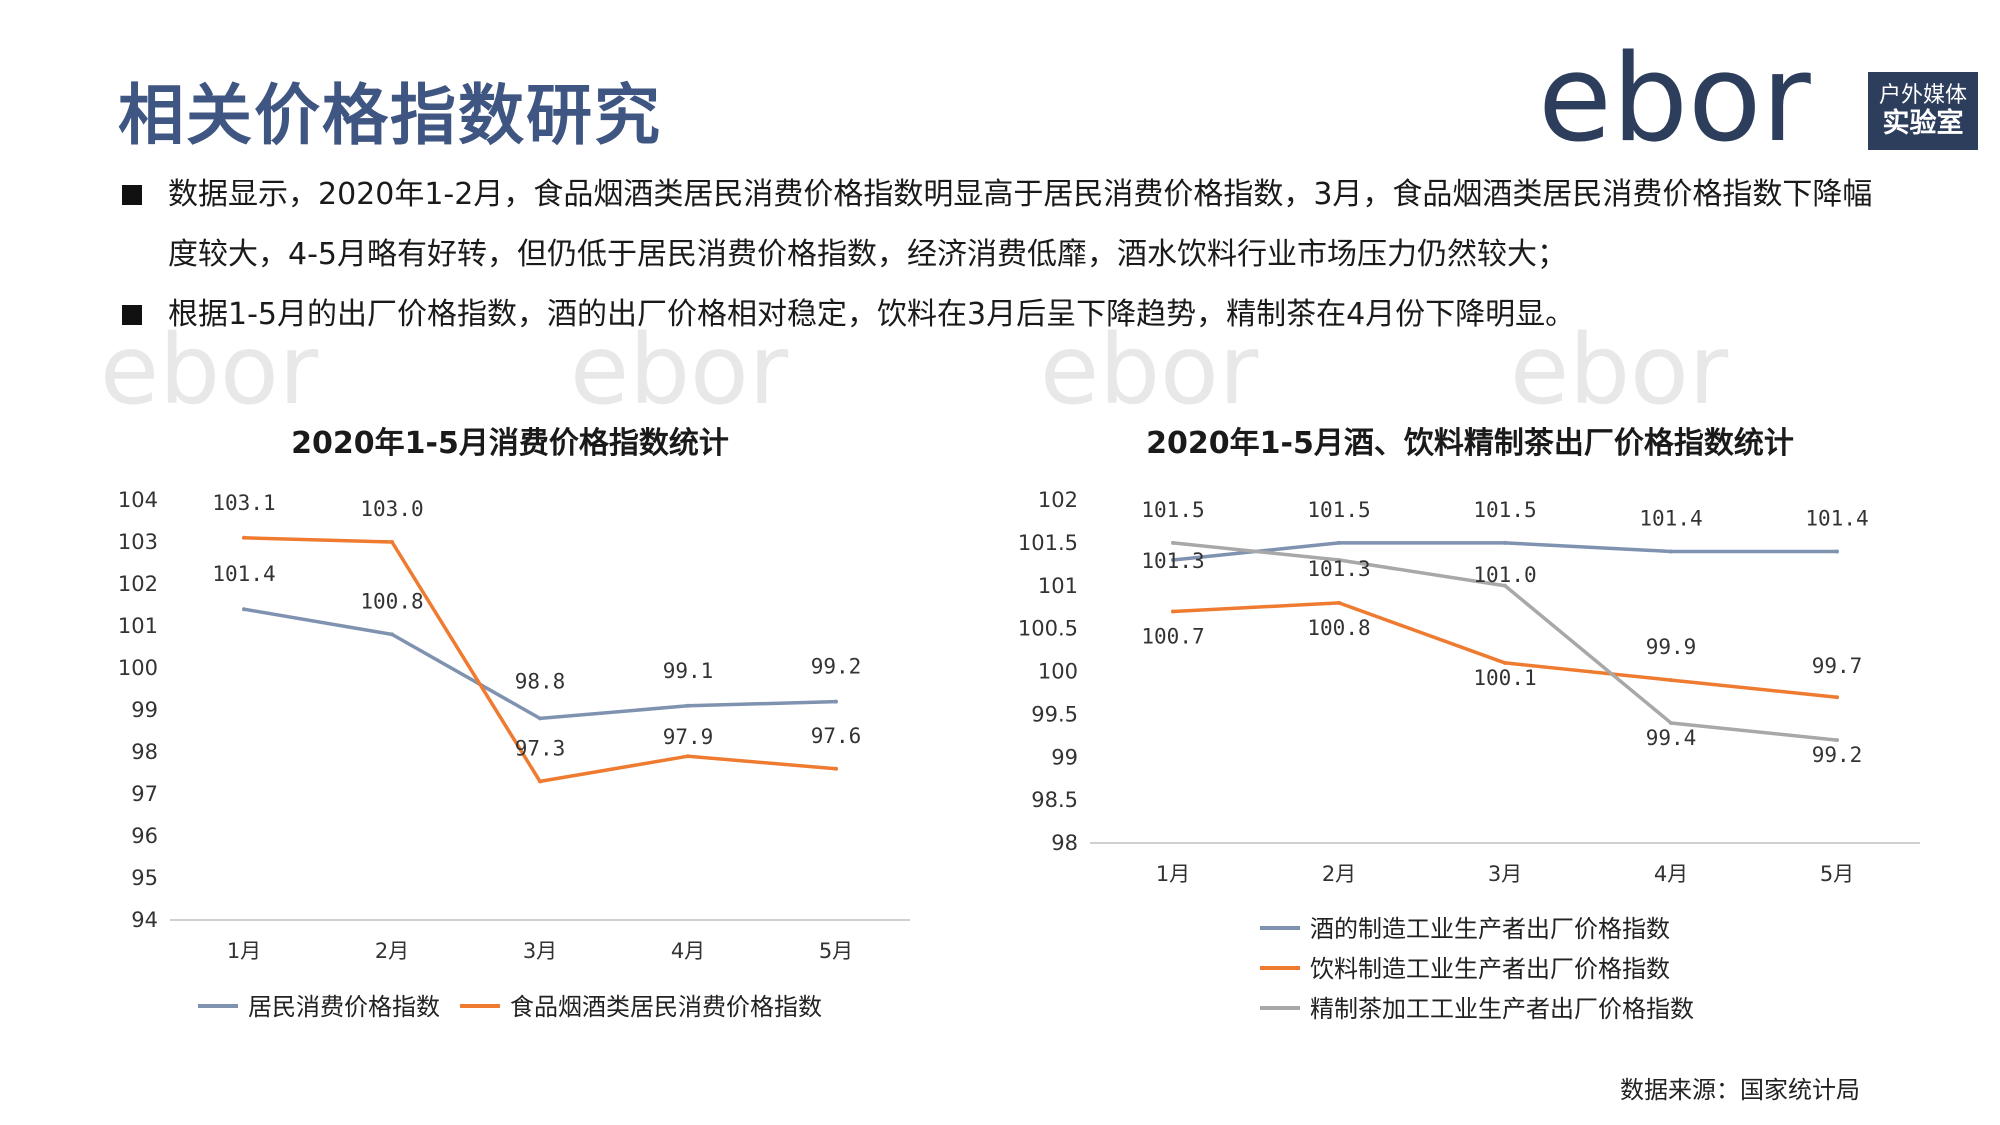 The image size is (2000, 1125). What do you see at coordinates (540, 748) in the screenshot?
I see `data-label: 97.3` at bounding box center [540, 748].